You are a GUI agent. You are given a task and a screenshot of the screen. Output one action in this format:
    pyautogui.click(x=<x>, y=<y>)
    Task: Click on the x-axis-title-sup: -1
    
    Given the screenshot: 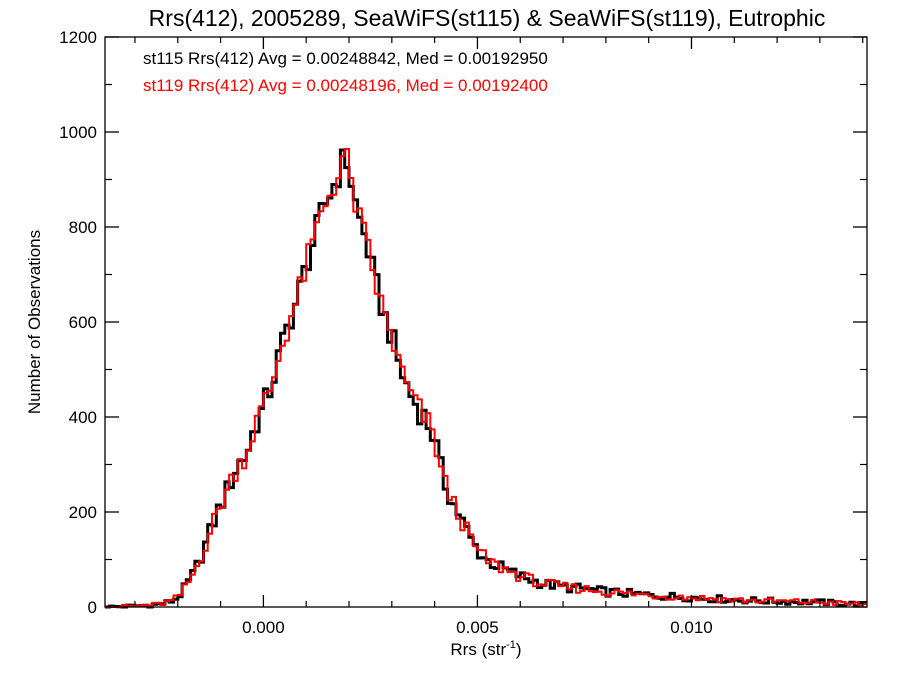 What is the action you would take?
    pyautogui.click(x=511, y=645)
    